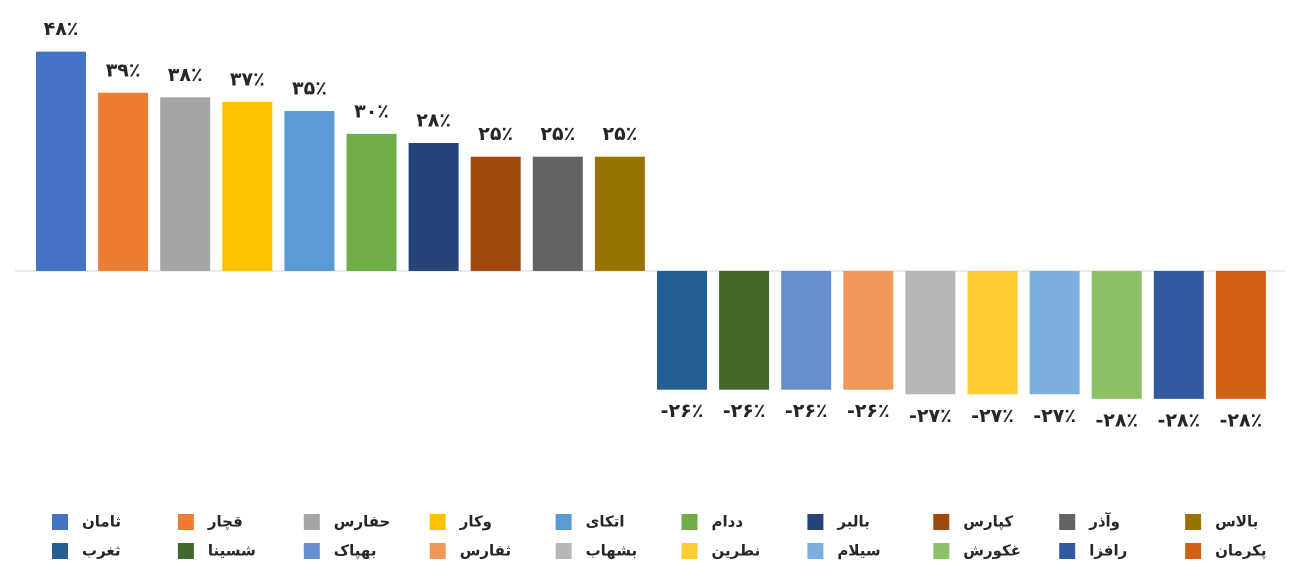  What do you see at coordinates (101, 551) in the screenshot?
I see `legend-label: ثغرب` at bounding box center [101, 551].